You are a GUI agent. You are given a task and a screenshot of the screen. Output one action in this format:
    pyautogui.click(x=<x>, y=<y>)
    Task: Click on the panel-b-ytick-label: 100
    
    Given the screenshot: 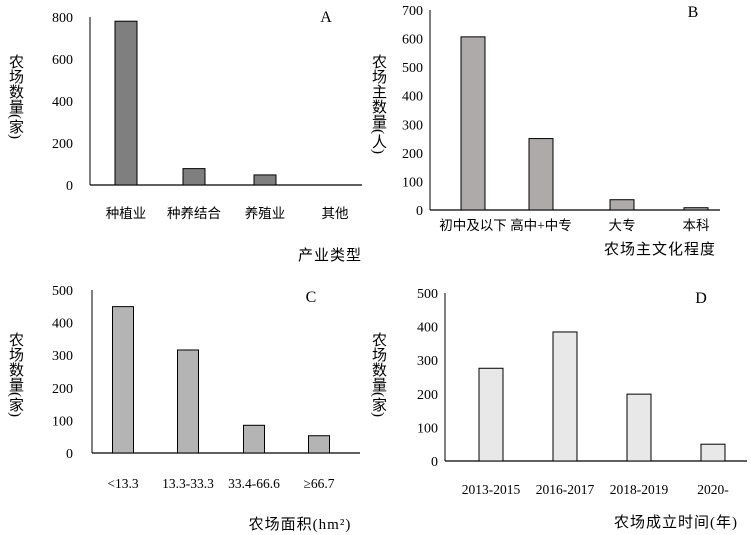 What is the action you would take?
    pyautogui.click(x=412, y=182)
    